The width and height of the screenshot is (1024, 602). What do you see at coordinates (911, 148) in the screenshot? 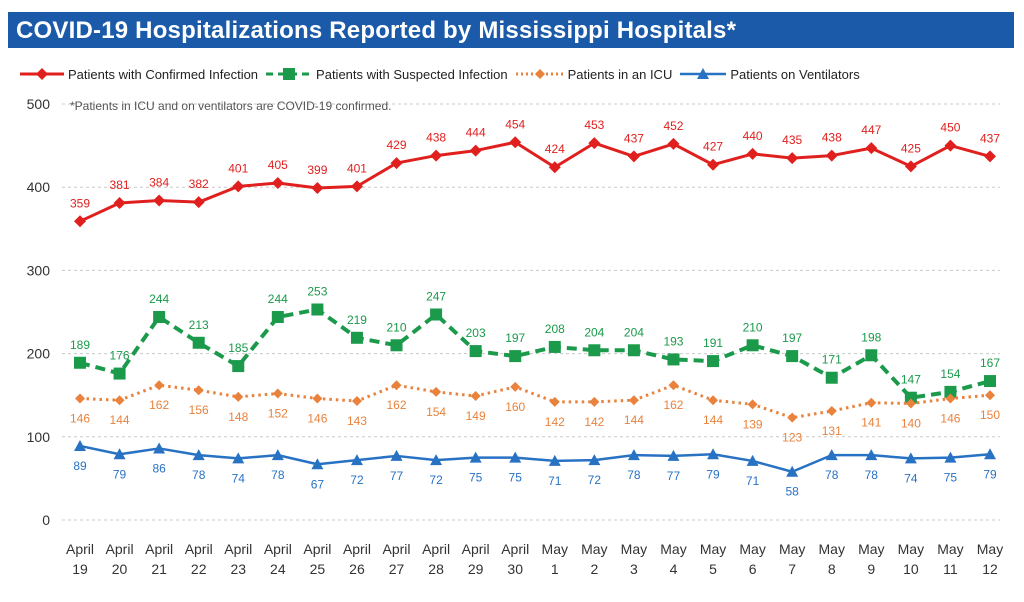
I see `data-label-confirmed: 425` at bounding box center [911, 148].